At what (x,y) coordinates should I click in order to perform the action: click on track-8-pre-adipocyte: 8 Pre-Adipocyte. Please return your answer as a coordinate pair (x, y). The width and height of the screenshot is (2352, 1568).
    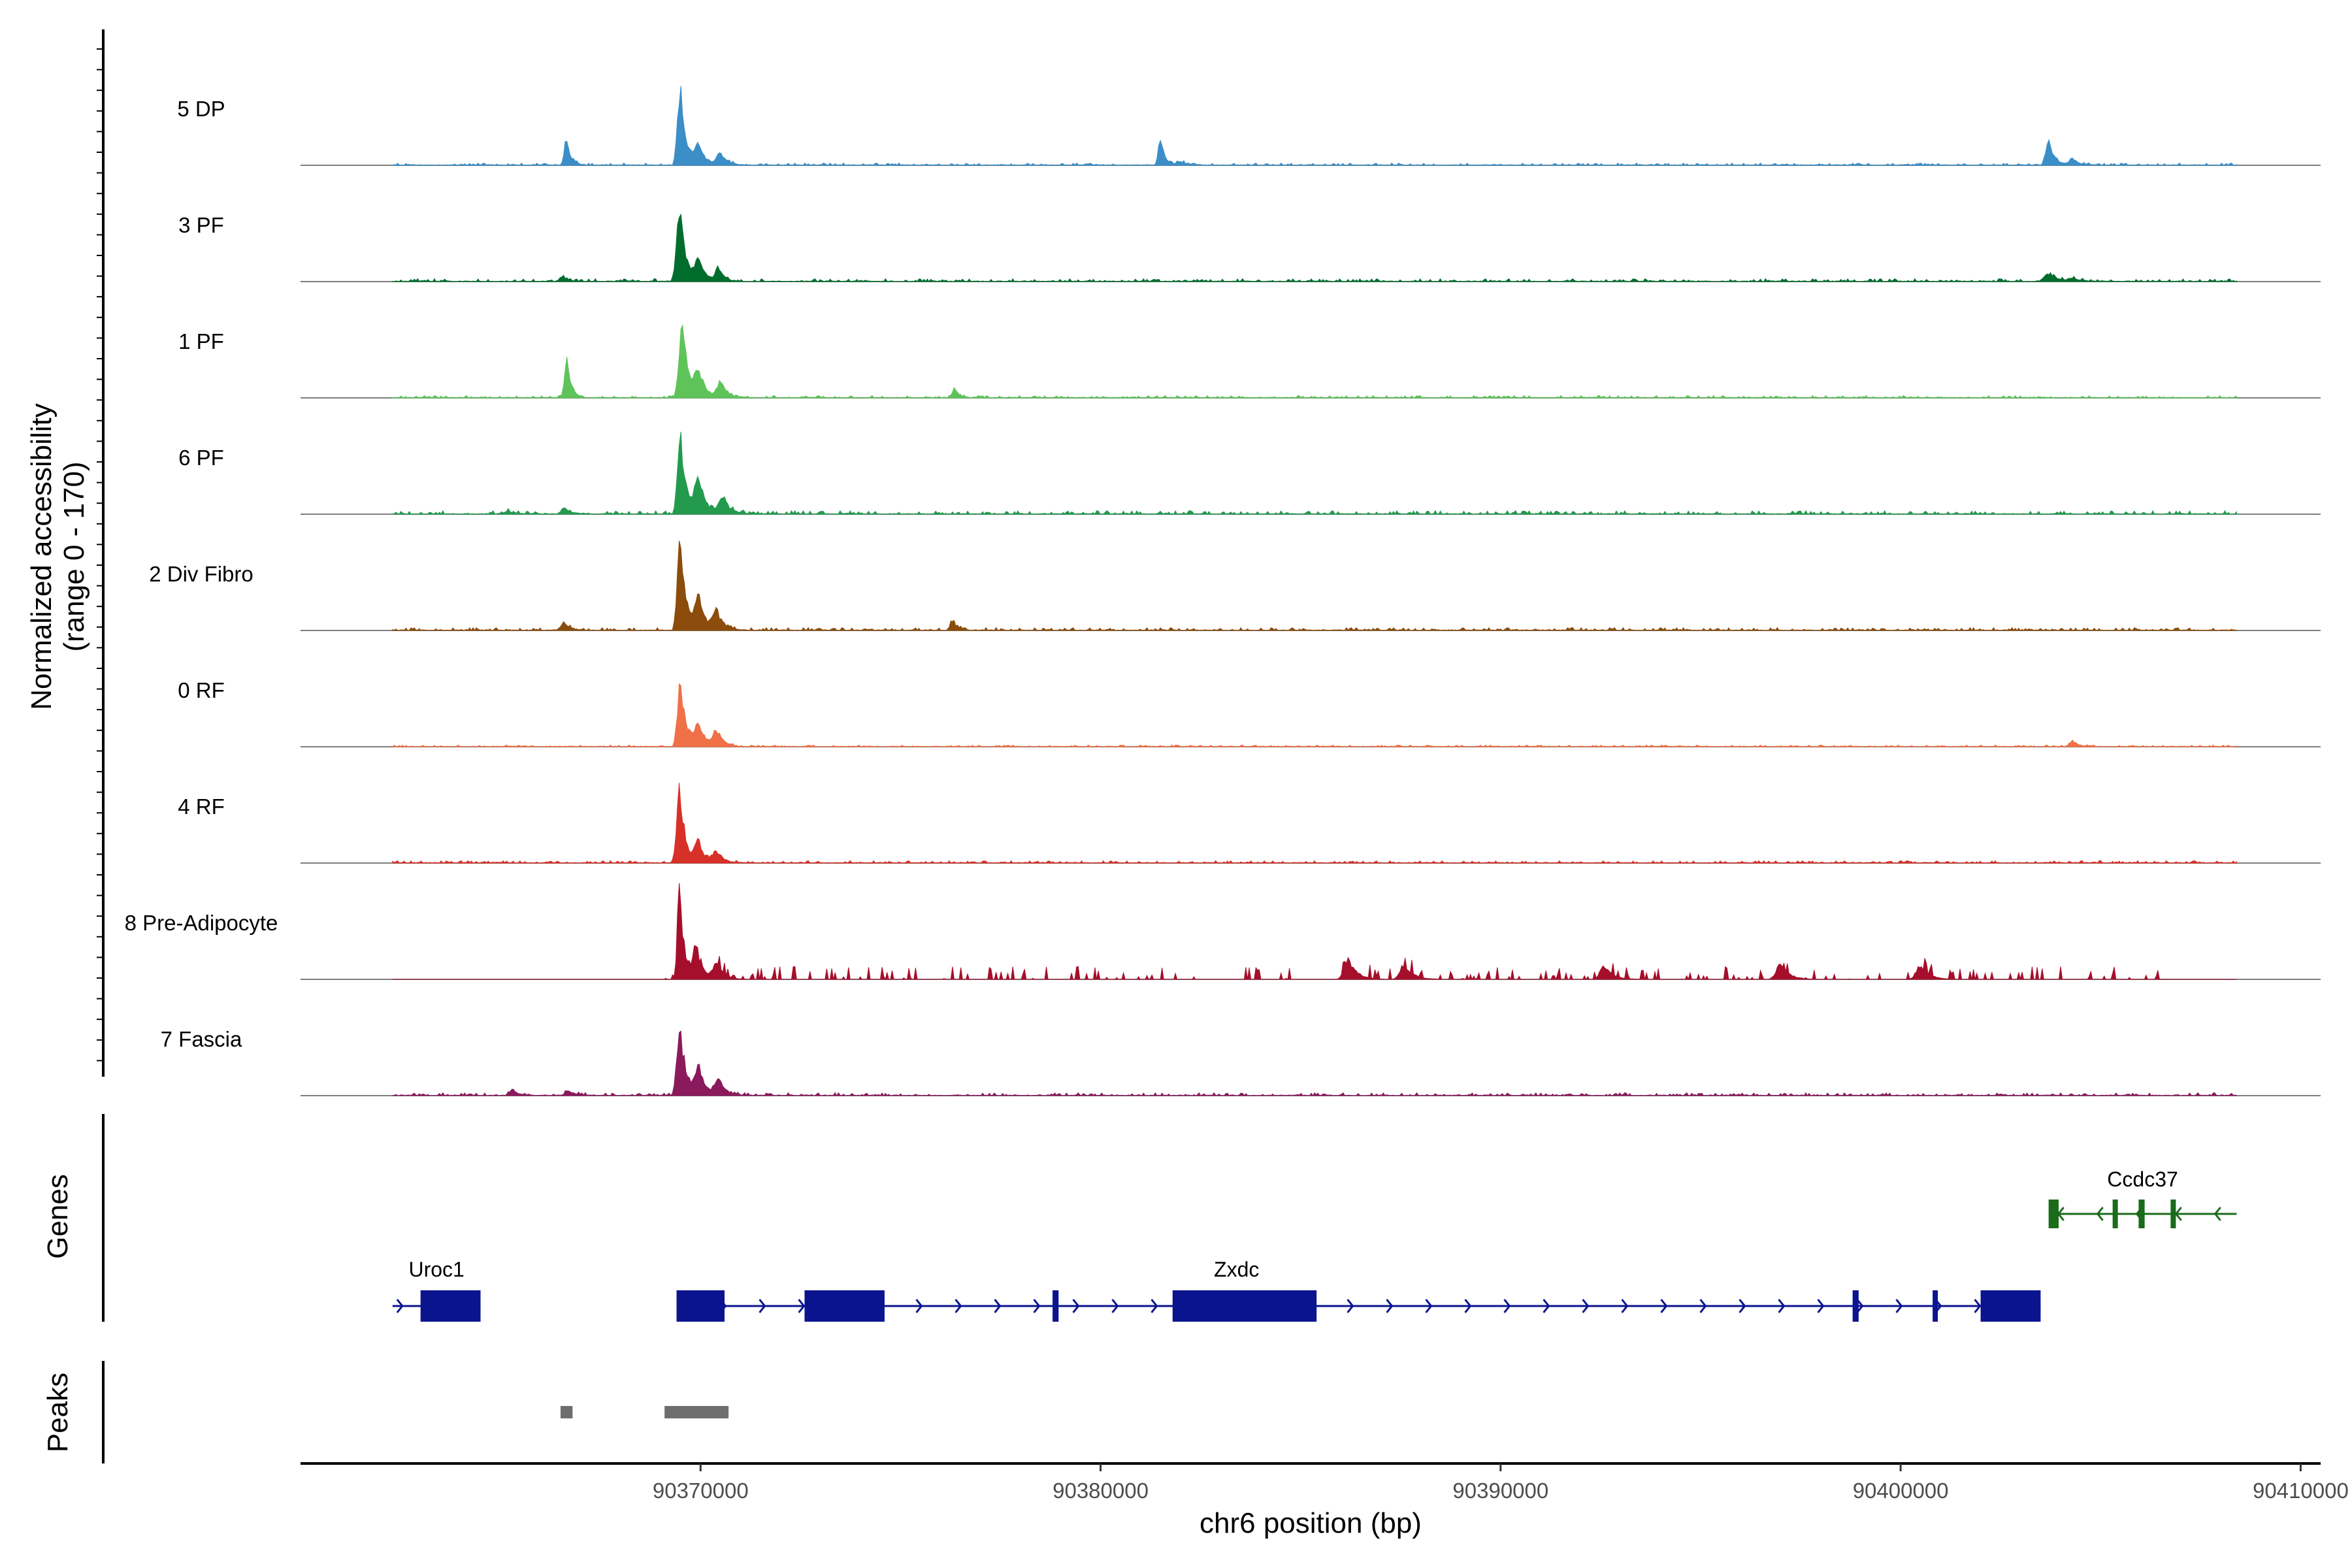
    Looking at the image, I should click on (1223, 932).